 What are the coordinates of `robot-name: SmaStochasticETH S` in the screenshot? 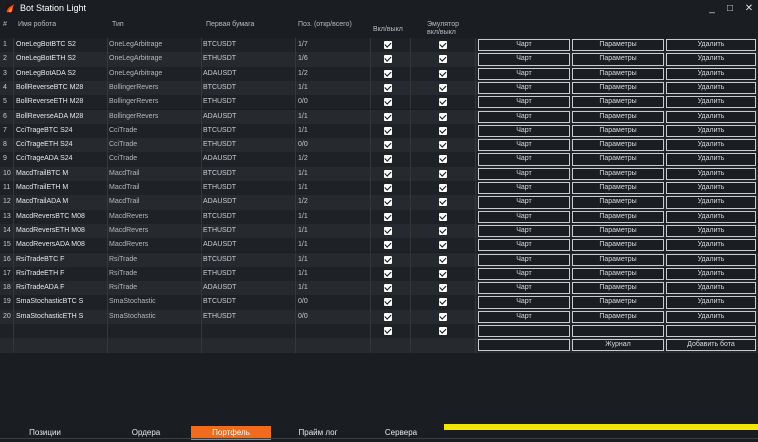 It's located at (50, 316).